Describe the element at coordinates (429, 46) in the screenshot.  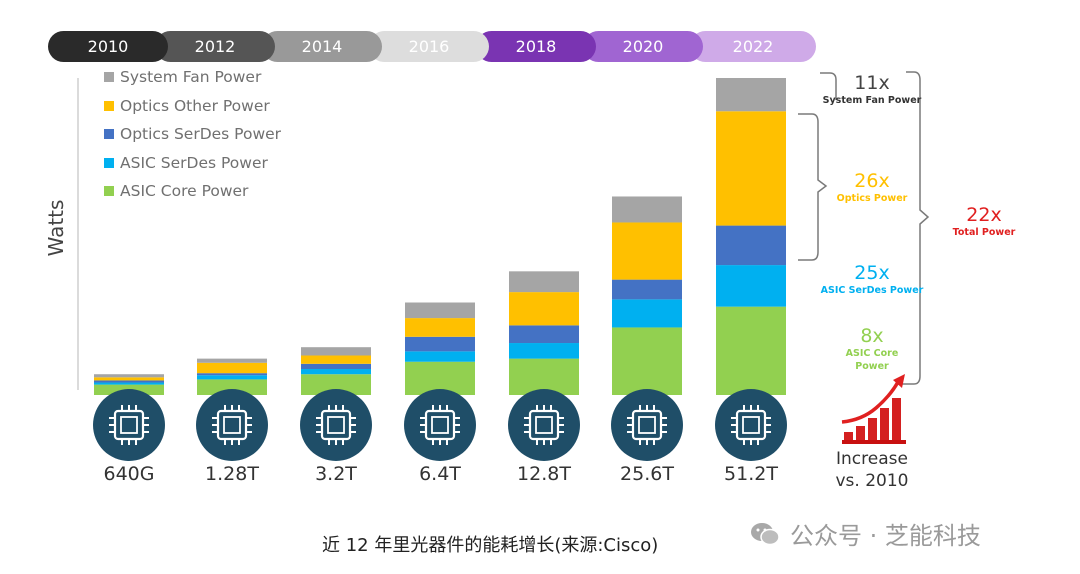
I see `timeline-year-2016: 2016` at that location.